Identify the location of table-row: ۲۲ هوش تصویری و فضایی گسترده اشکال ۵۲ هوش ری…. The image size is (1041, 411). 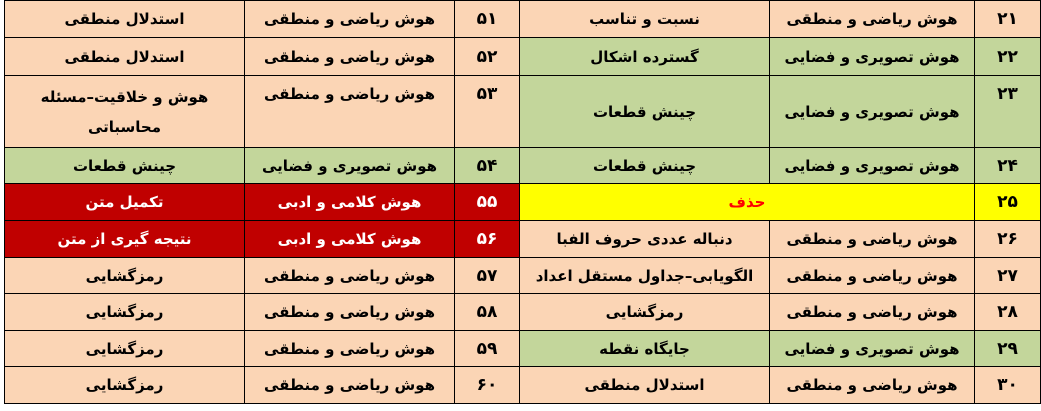
(522, 56).